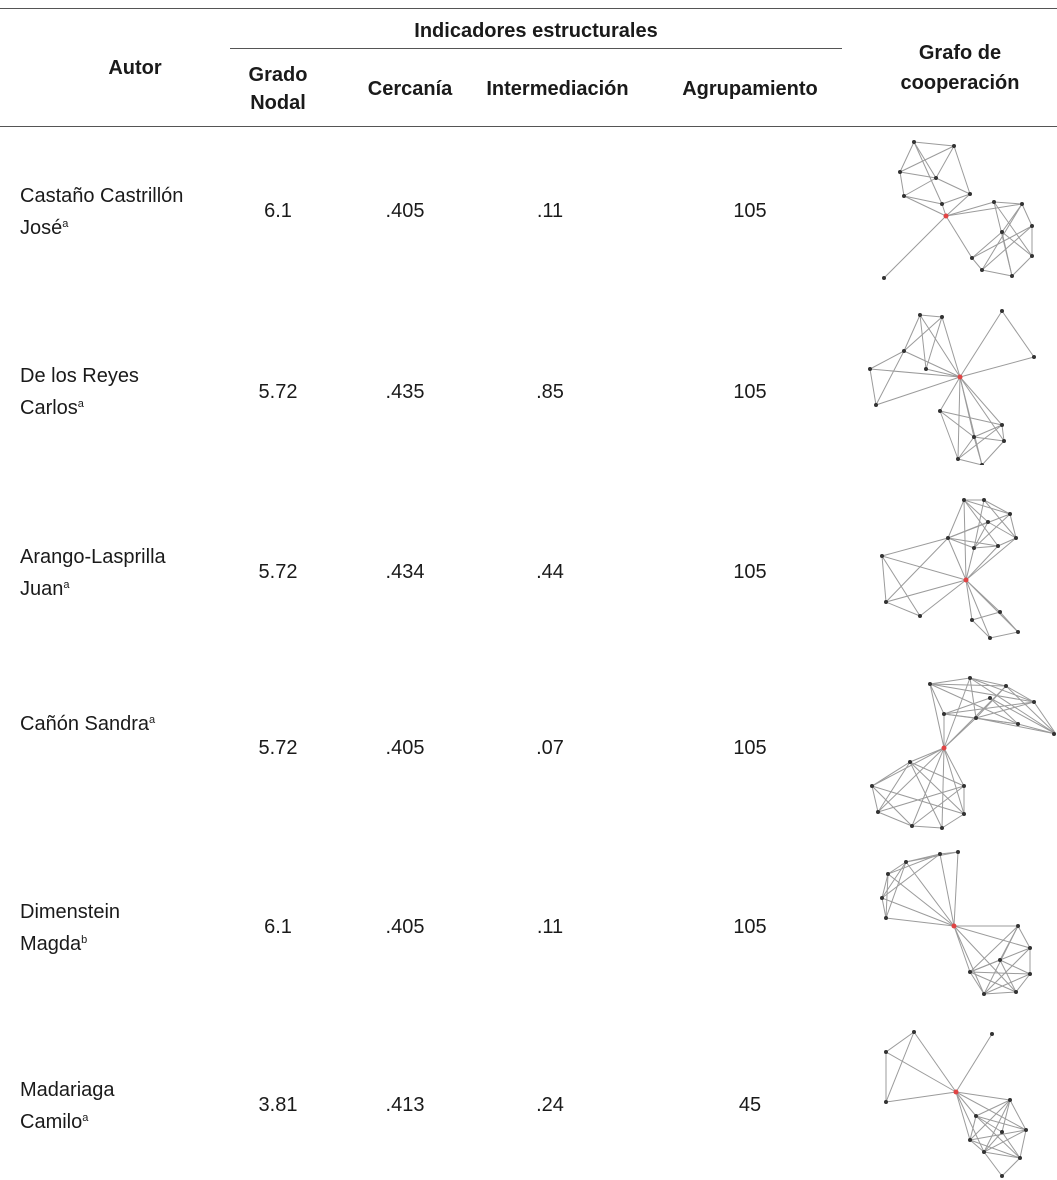 This screenshot has height=1180, width=1057. What do you see at coordinates (960, 53) in the screenshot?
I see `header-grafo-line1: Grafo de` at bounding box center [960, 53].